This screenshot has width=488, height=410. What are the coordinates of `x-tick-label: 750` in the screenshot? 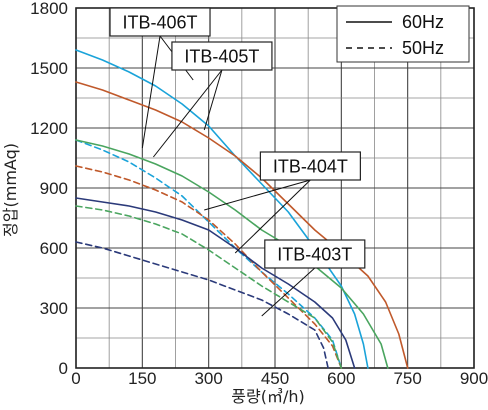 It's located at (407, 378).